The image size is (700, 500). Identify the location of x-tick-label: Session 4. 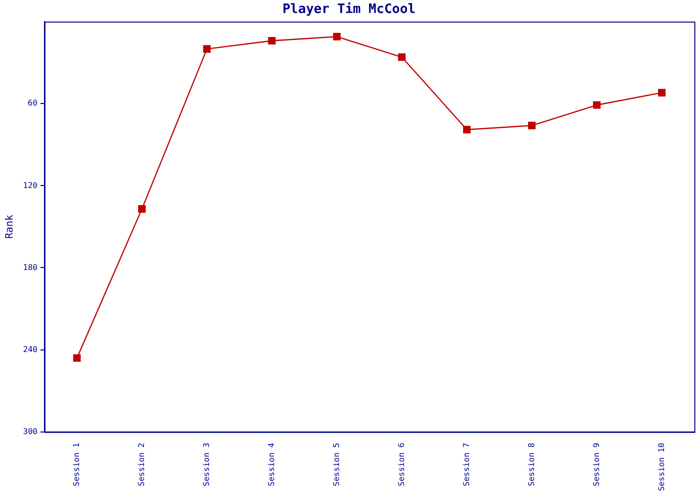
(271, 464).